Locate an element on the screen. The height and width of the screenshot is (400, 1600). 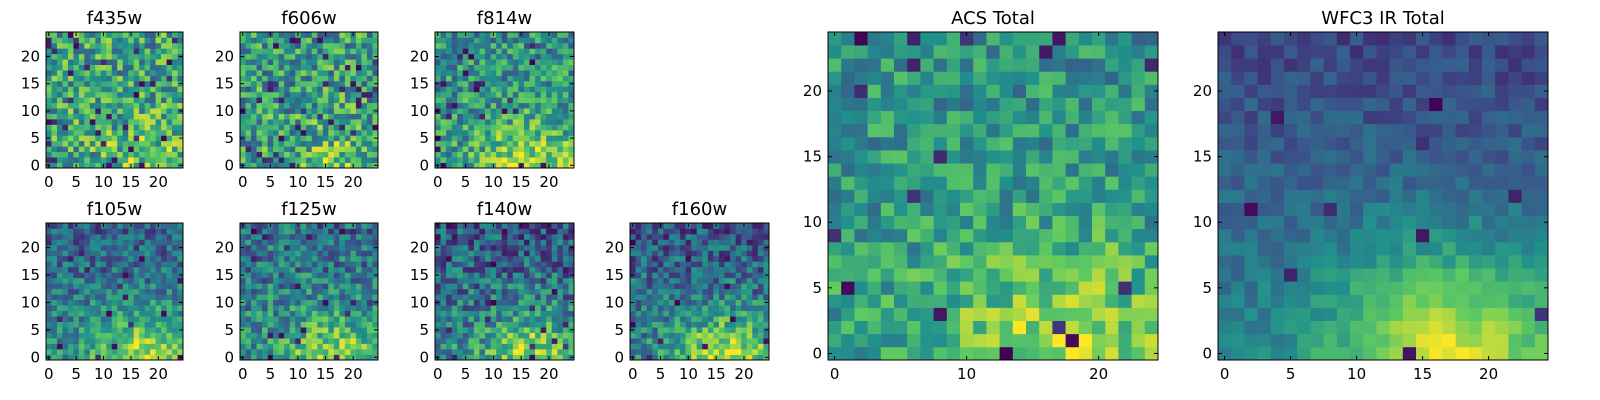
x-tick-label: 15 is located at coordinates (325, 374).